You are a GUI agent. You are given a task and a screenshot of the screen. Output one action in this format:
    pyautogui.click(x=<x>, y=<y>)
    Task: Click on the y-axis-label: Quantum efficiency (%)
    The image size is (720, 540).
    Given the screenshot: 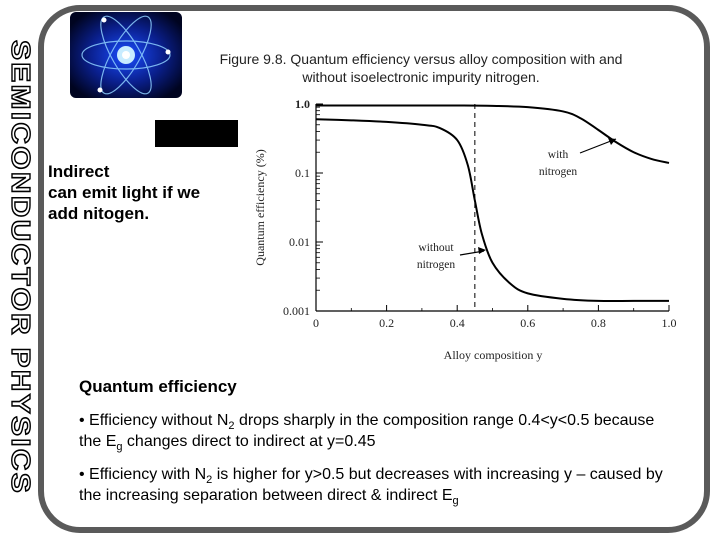 What is the action you would take?
    pyautogui.click(x=260, y=207)
    